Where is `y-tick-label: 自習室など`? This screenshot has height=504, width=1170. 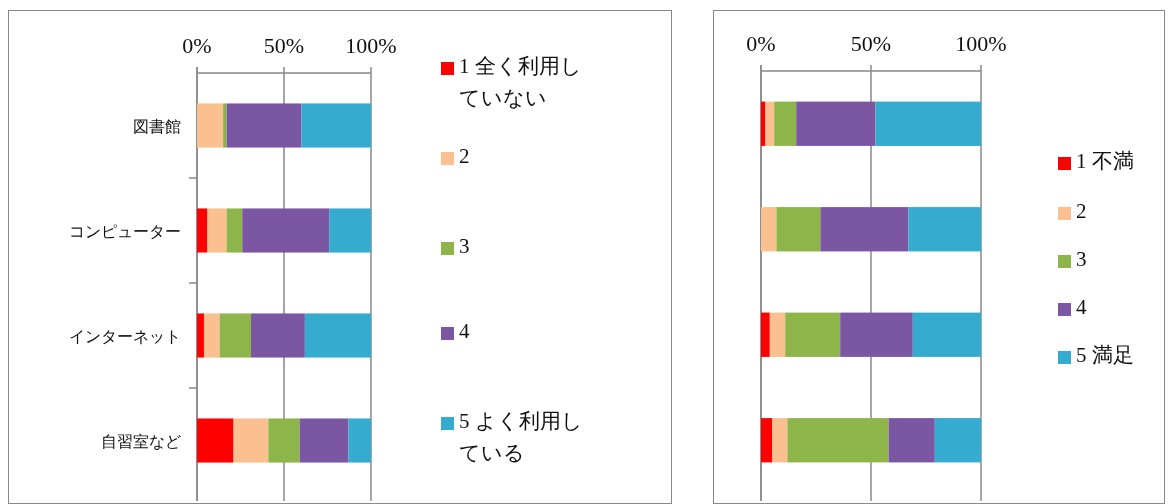 y-tick-label: 自習室など is located at coordinates (141, 441).